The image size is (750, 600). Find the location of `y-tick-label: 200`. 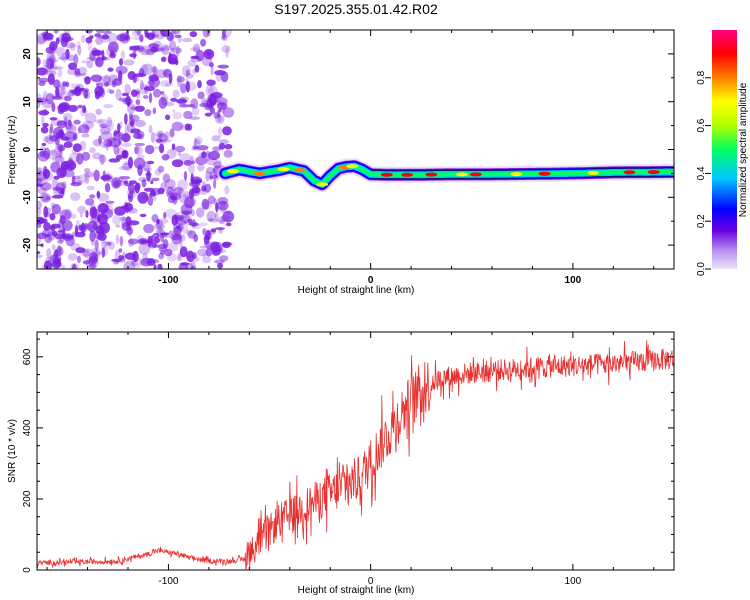

y-tick-label: 200 is located at coordinates (27, 498).